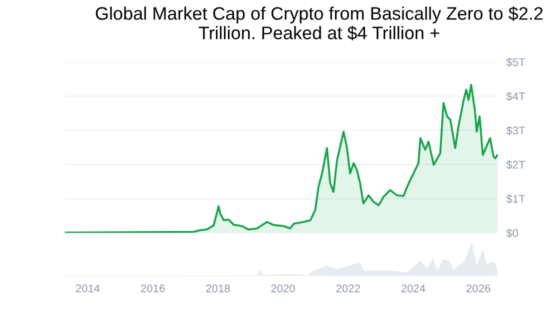 Image resolution: width=560 pixels, height=316 pixels. I want to click on y-tick-label: $2T, so click(516, 165).